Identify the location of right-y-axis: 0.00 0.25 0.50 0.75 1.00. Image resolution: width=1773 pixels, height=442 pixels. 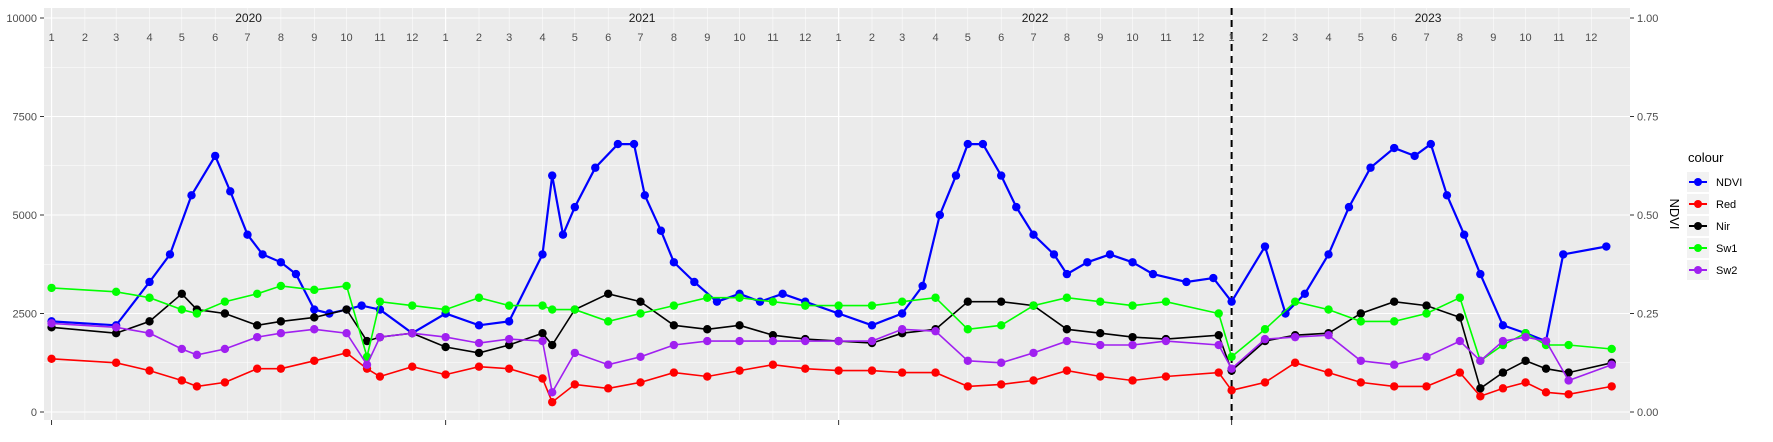
(1644, 216).